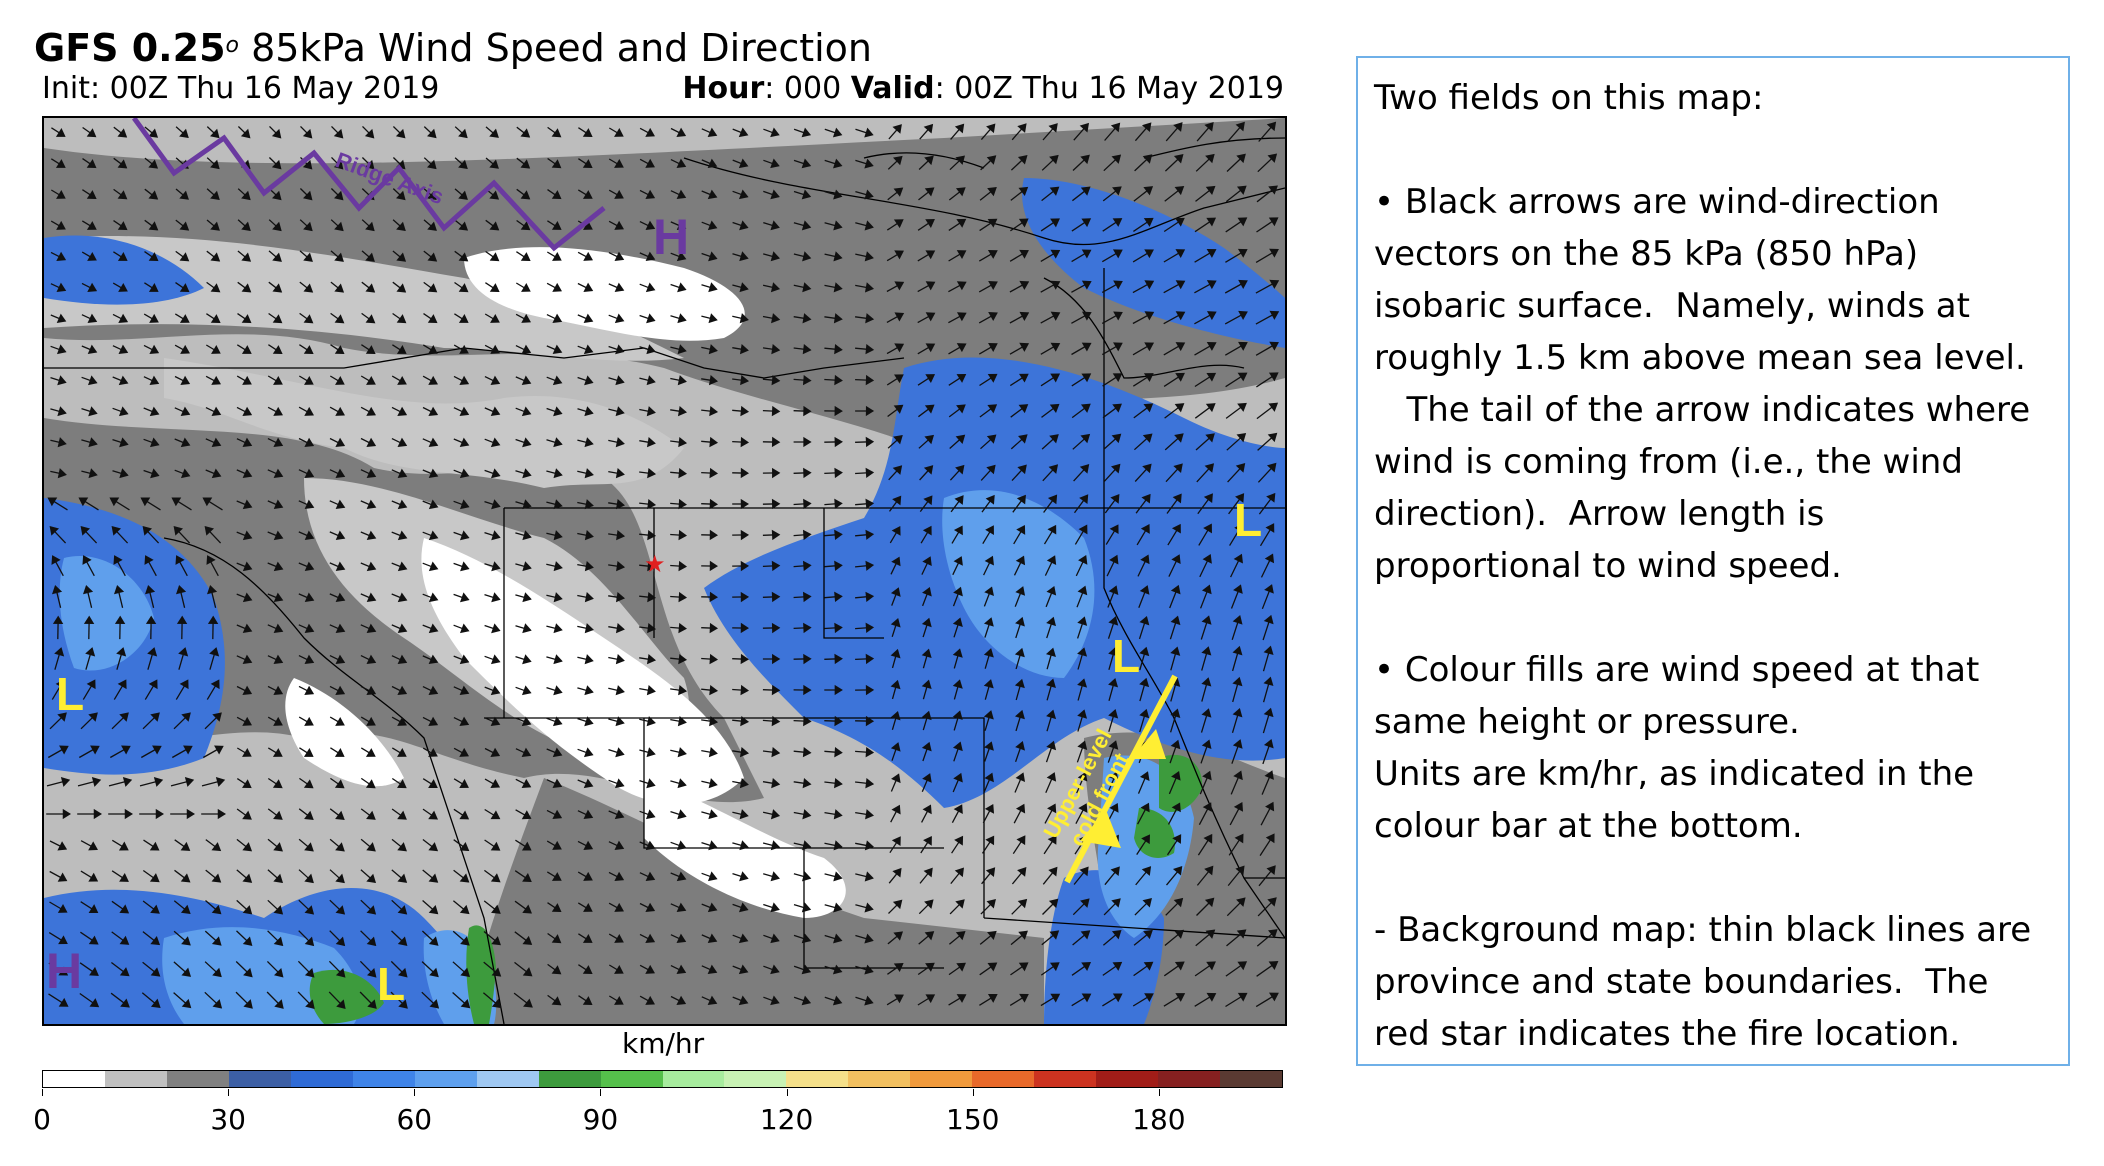 This screenshot has width=2104, height=1166. What do you see at coordinates (1109, 88) in the screenshot?
I see `valid-value: : 00Z Thu 16 May 2019` at bounding box center [1109, 88].